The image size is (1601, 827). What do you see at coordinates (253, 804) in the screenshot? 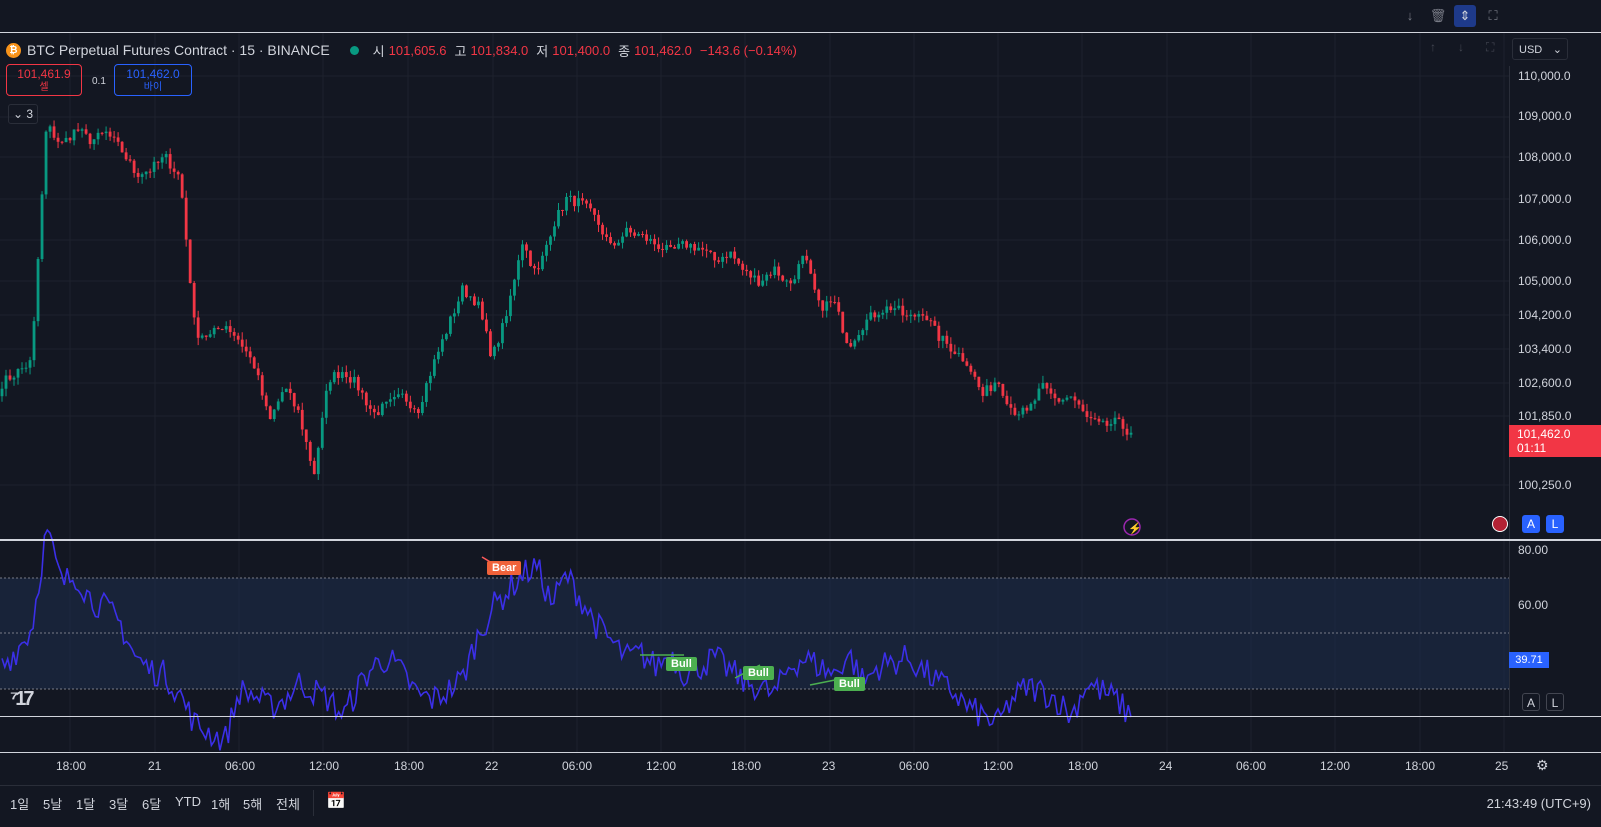
I see `range-5y-button: 5해` at bounding box center [253, 804].